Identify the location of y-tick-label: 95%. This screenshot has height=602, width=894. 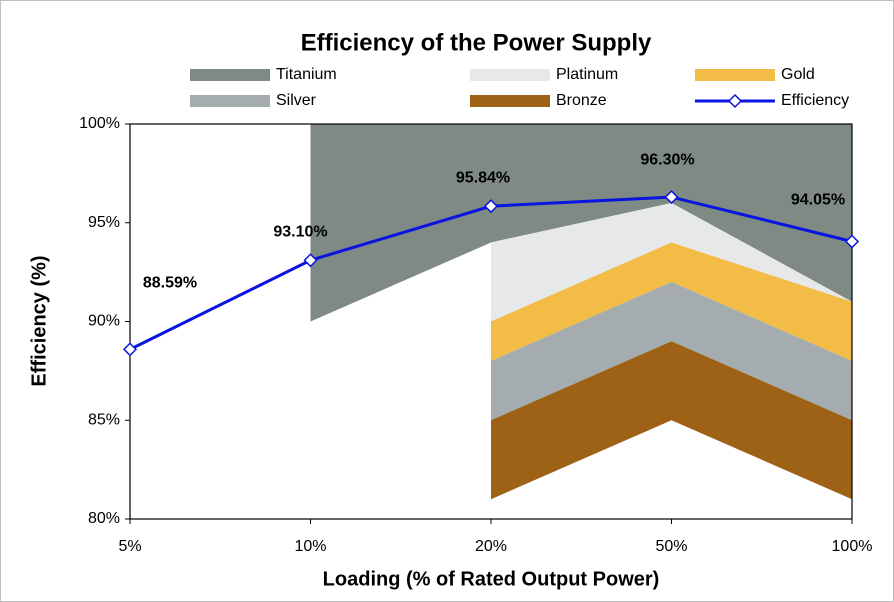
(104, 222).